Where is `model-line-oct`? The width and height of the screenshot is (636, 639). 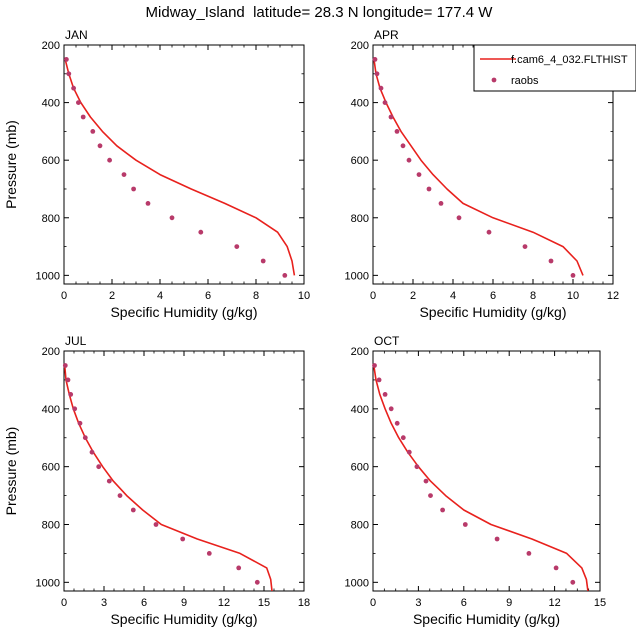
model-line-oct is located at coordinates (481, 478).